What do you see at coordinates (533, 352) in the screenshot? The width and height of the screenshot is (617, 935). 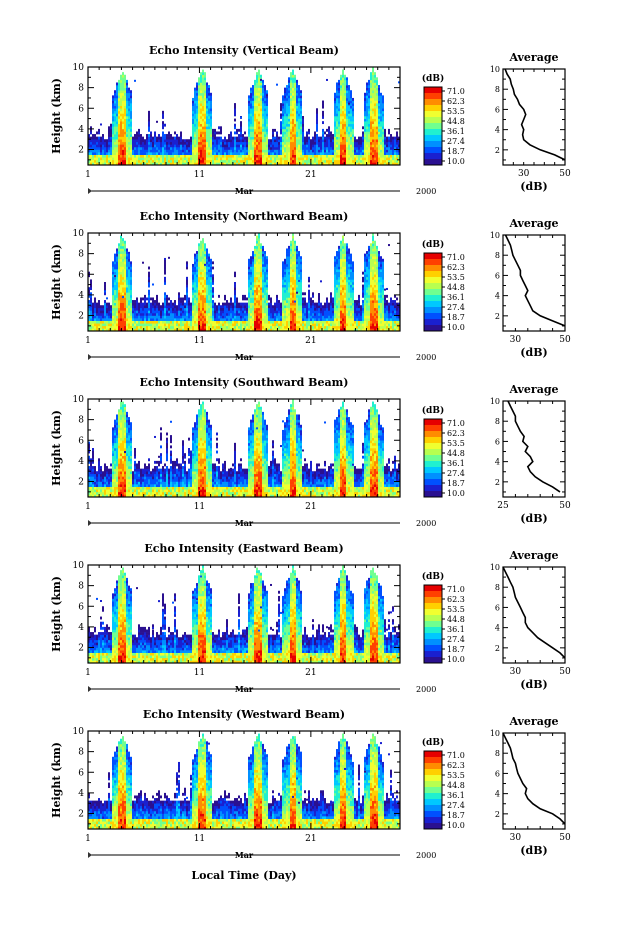 I see `avg-x-axis-label: (dB)` at bounding box center [533, 352].